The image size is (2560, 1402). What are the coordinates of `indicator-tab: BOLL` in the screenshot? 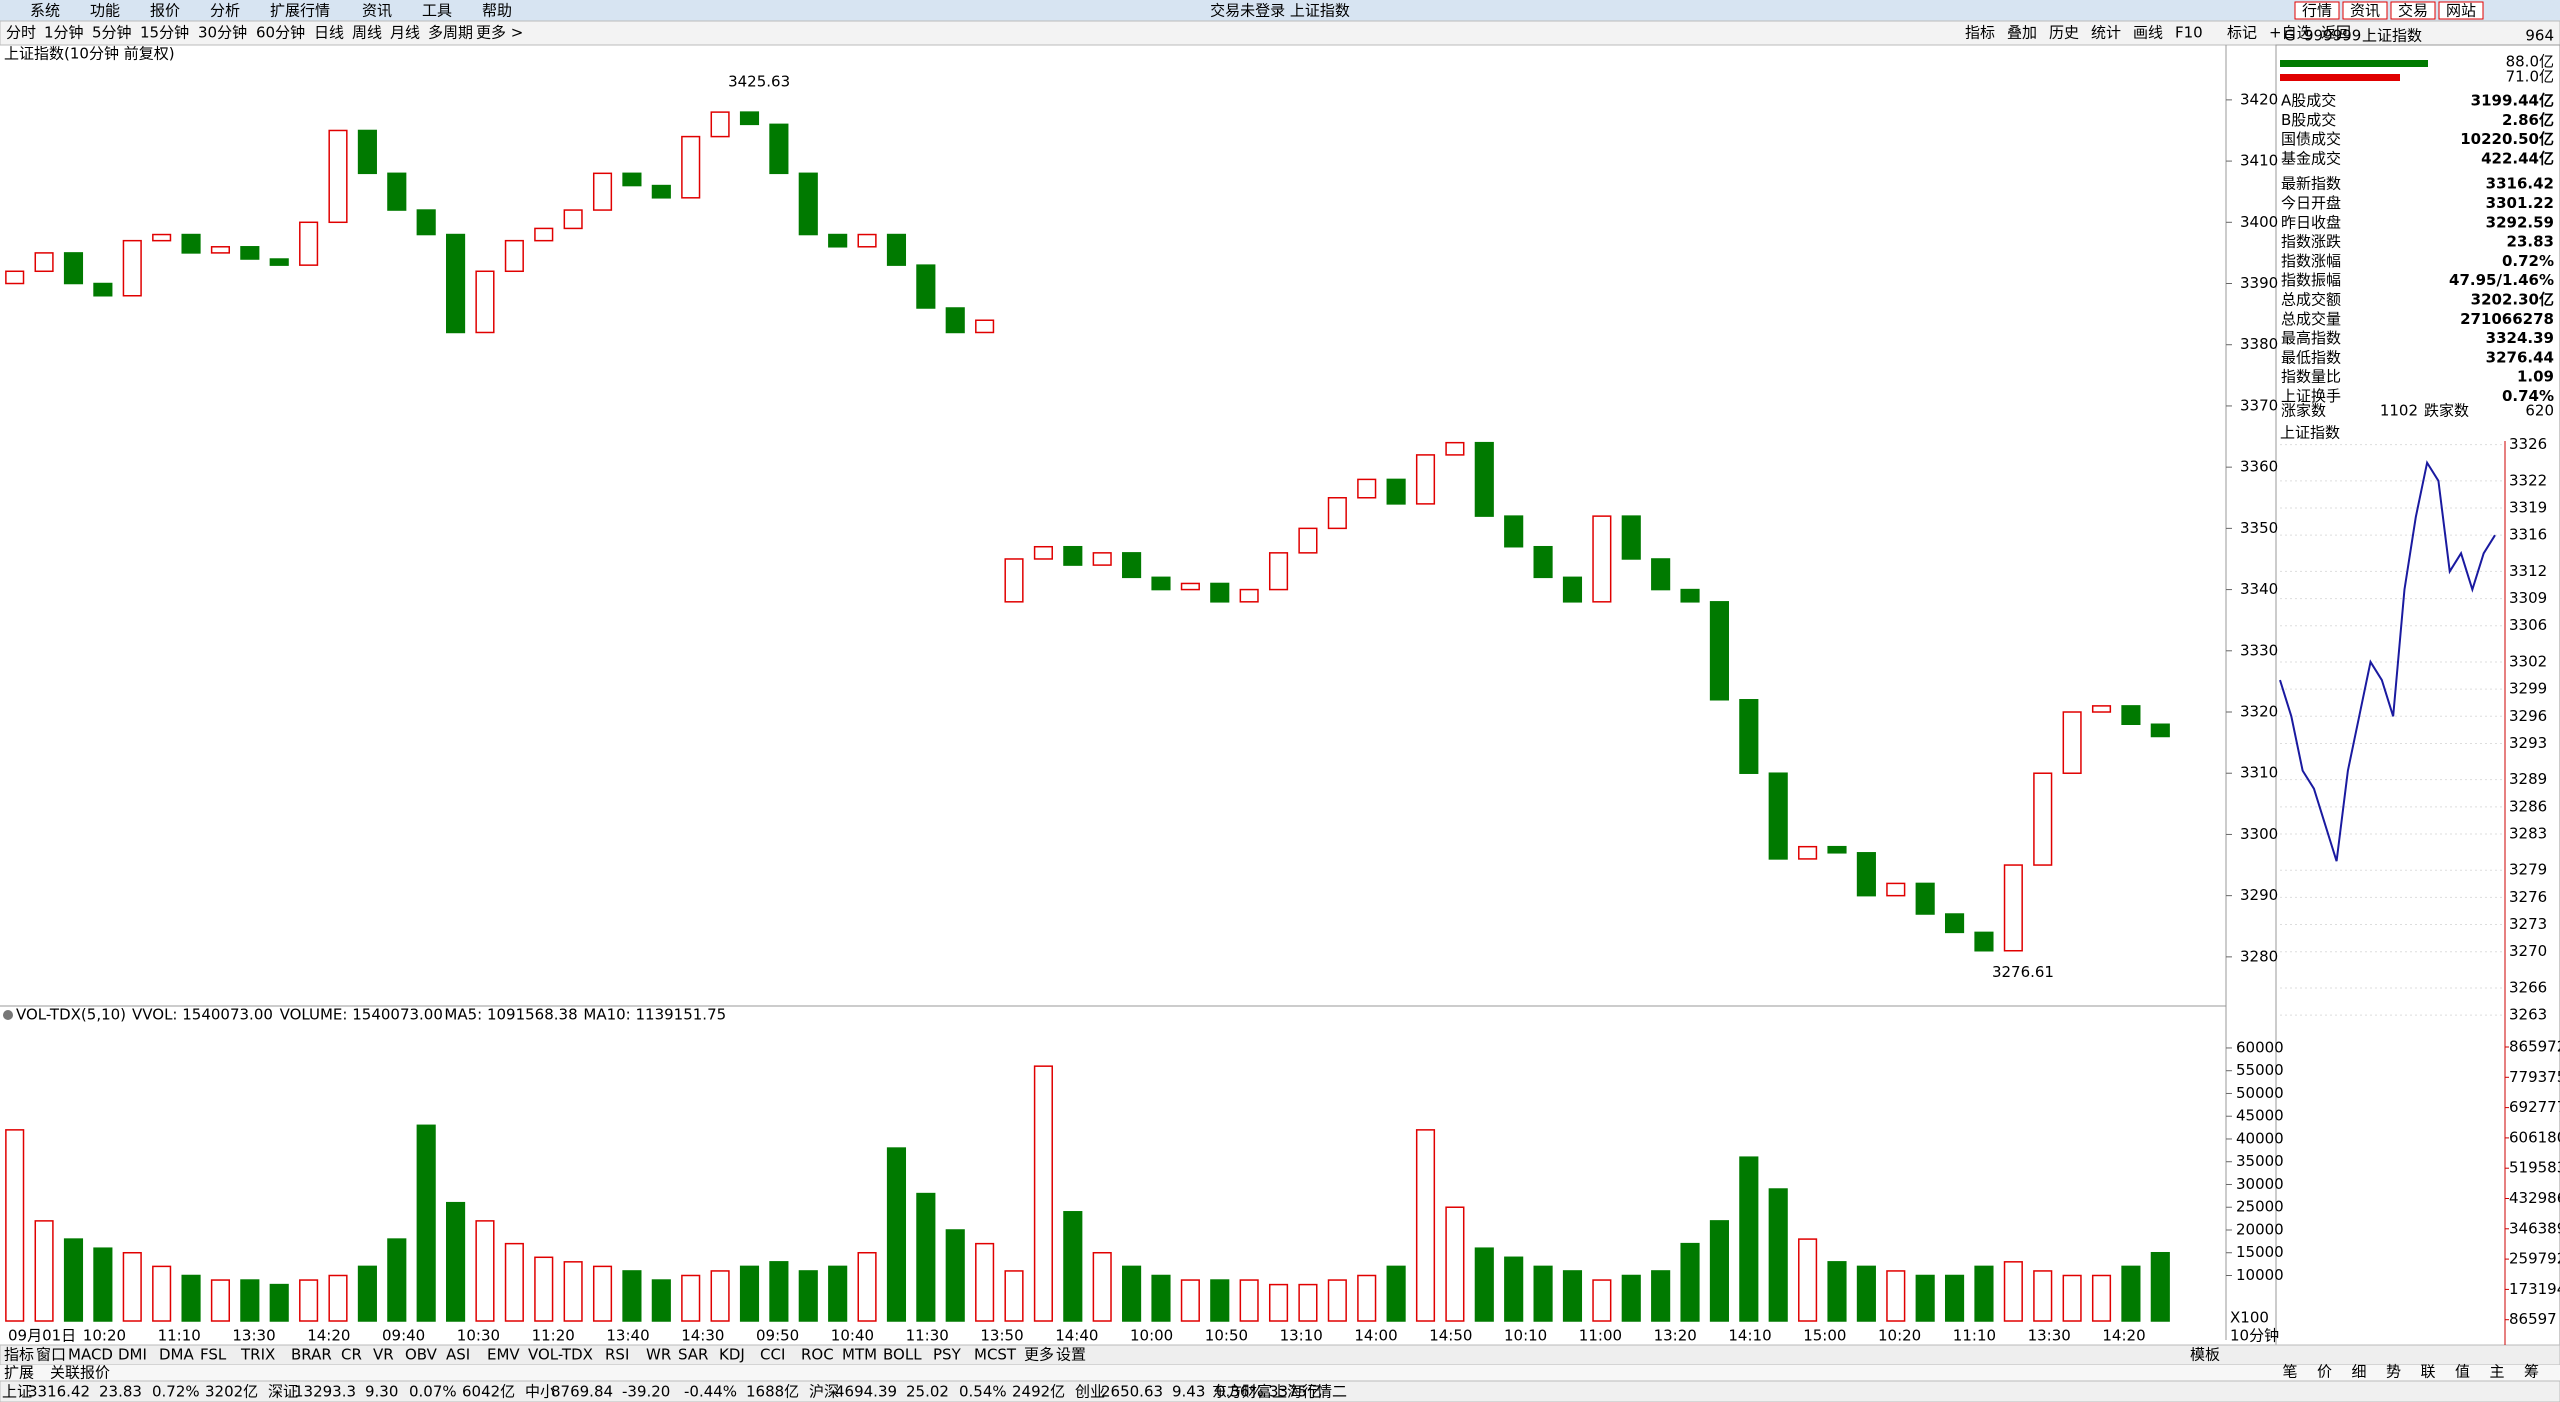 It's located at (902, 1355).